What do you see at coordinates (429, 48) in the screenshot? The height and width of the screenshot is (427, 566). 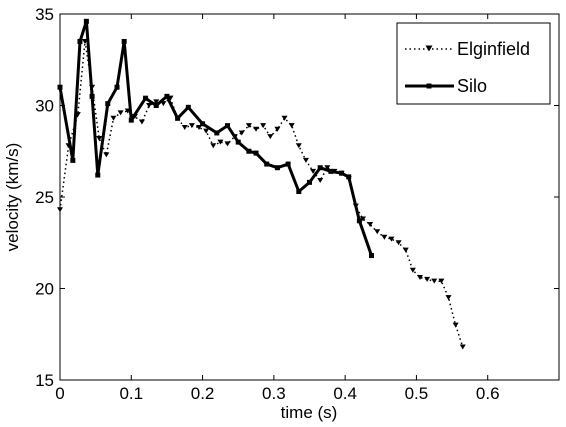 I see `legend-elginfield-marker` at bounding box center [429, 48].